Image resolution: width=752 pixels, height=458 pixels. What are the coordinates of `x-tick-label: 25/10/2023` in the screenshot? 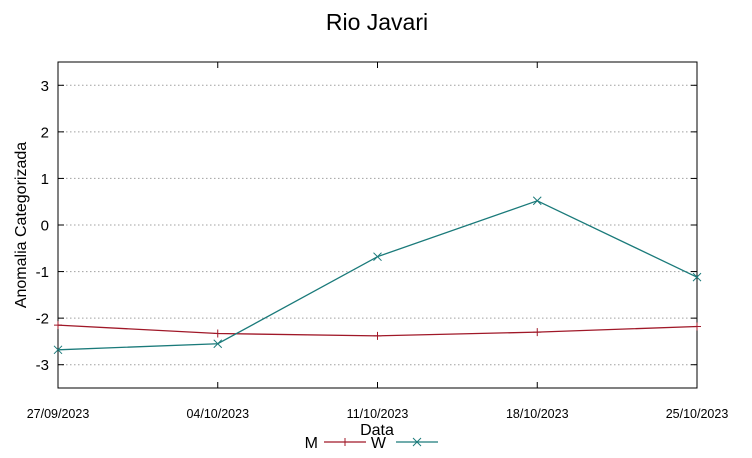 It's located at (697, 414).